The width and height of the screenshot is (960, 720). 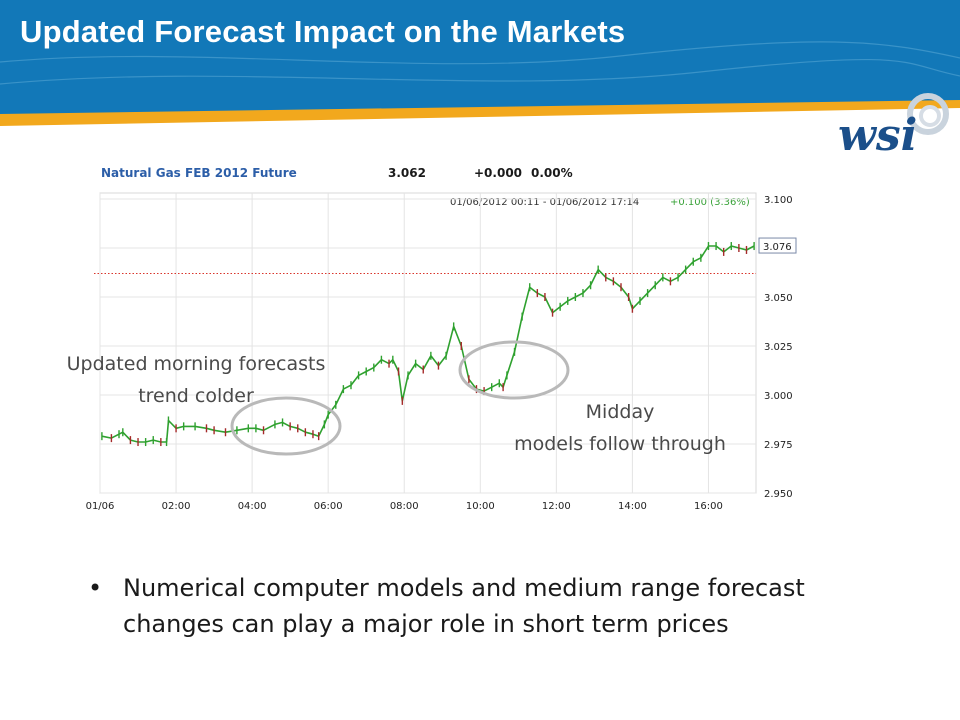 What do you see at coordinates (710, 202) in the screenshot?
I see `range-change: +0.100 (3.36%)` at bounding box center [710, 202].